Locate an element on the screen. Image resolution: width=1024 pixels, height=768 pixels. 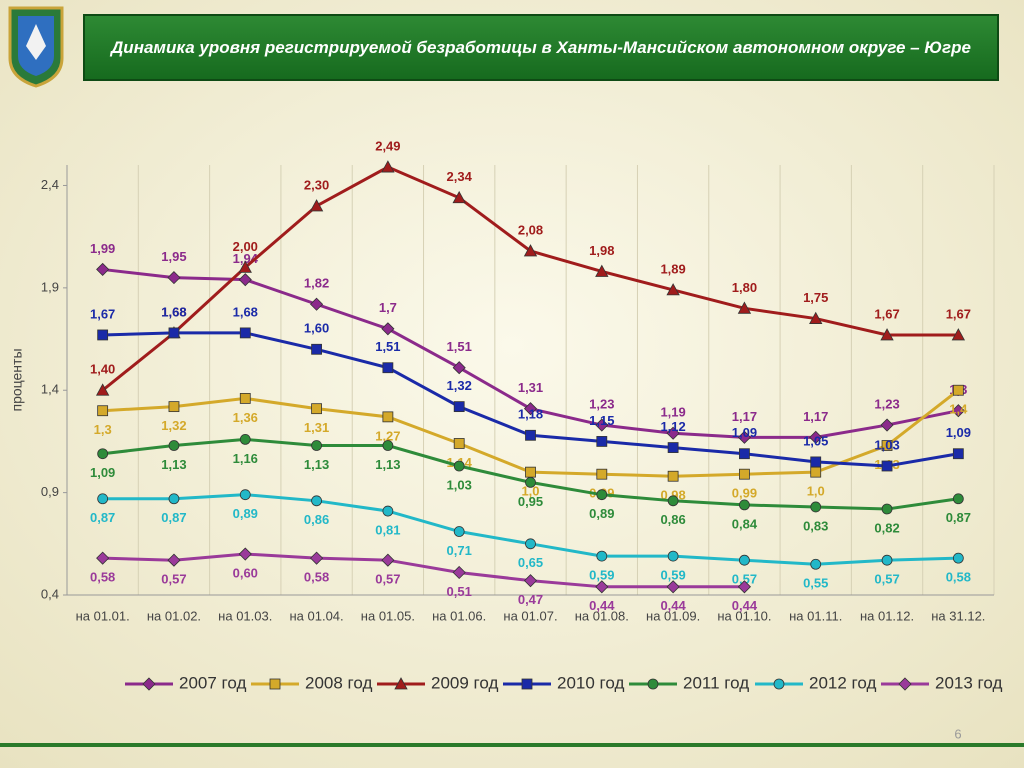
data-label: 0,51 is located at coordinates (459, 591).